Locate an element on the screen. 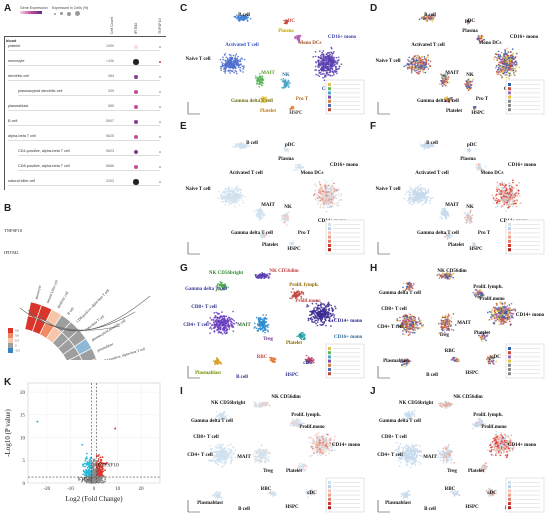 The width and height of the screenshot is (550, 520). volcano-point is located at coordinates (90, 467).